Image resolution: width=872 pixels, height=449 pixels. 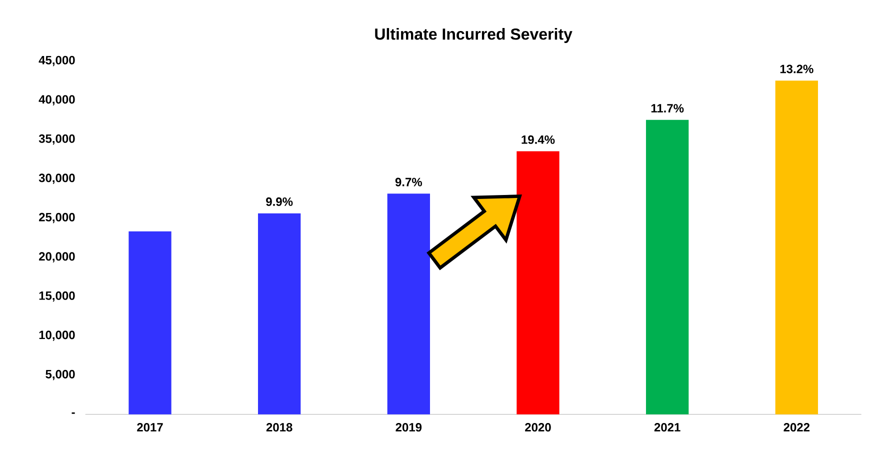 What do you see at coordinates (57, 335) in the screenshot?
I see `y-tick-label: 10,000` at bounding box center [57, 335].